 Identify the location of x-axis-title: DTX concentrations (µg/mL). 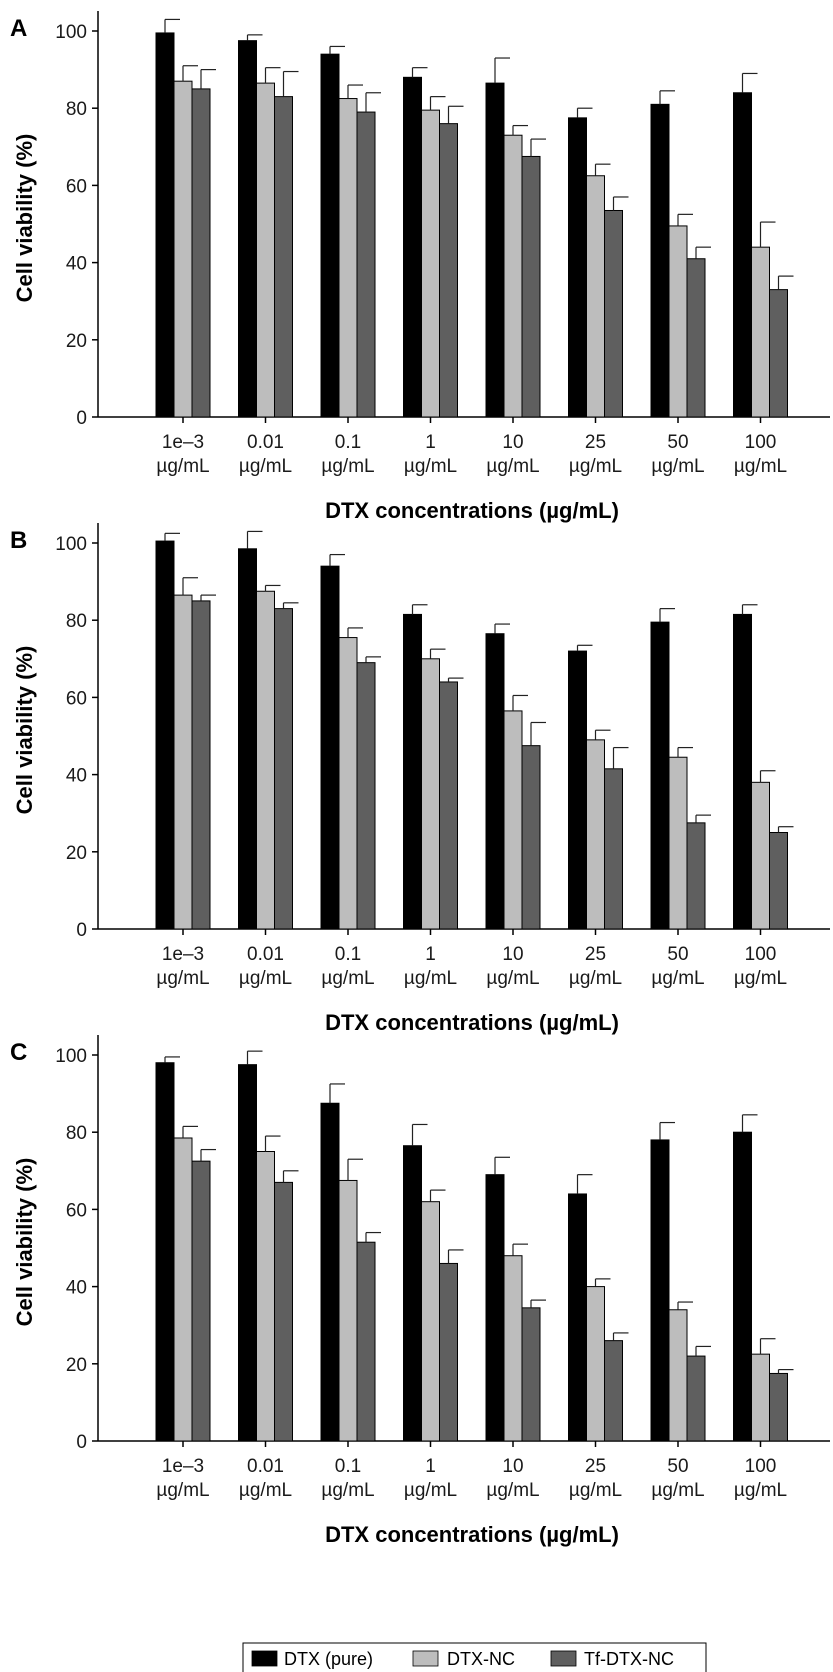
(472, 510).